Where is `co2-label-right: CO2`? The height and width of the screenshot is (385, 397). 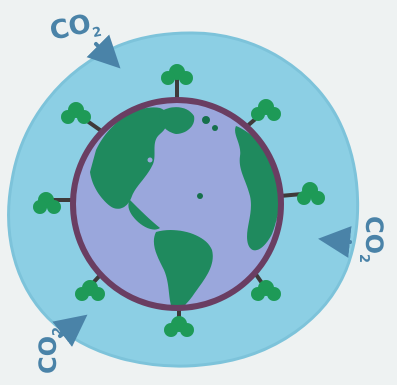
co2-label-right: CO2 is located at coordinates (372, 239).